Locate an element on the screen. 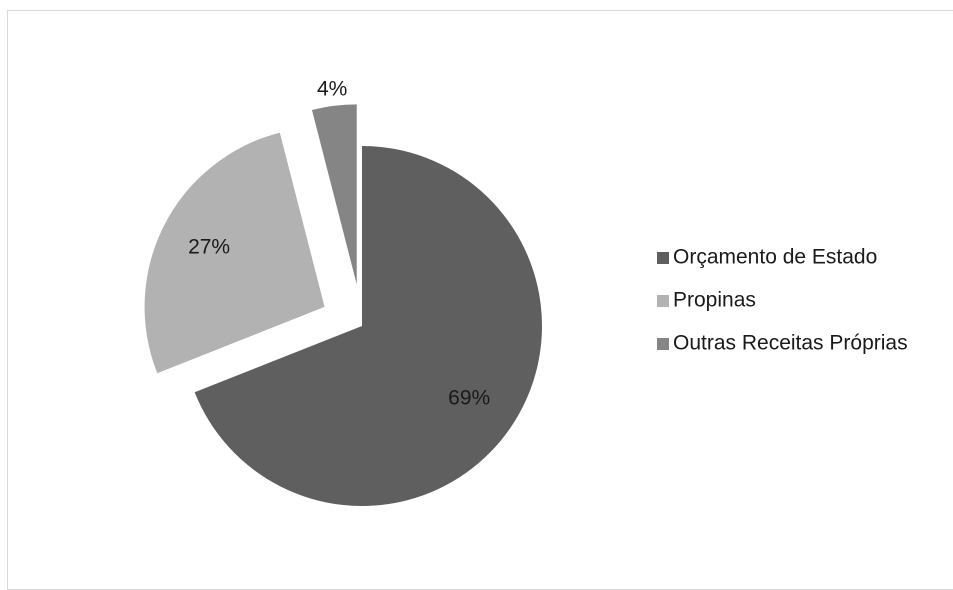  legend-label-propinas: Propinas is located at coordinates (714, 300).